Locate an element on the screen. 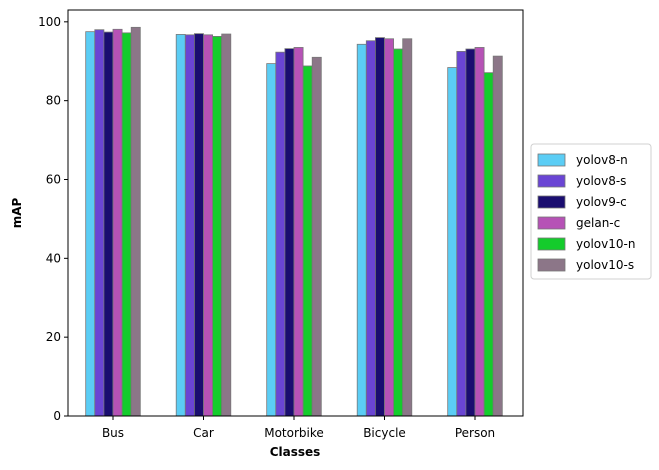 This screenshot has width=659, height=470. x-tick-label: Car is located at coordinates (203, 433).